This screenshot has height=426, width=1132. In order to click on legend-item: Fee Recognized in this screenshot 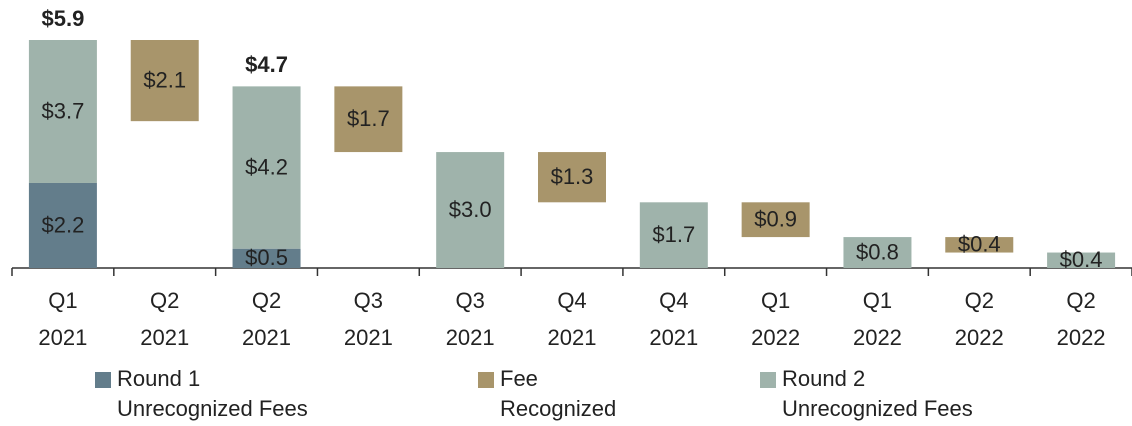, I will do `click(547, 394)`.